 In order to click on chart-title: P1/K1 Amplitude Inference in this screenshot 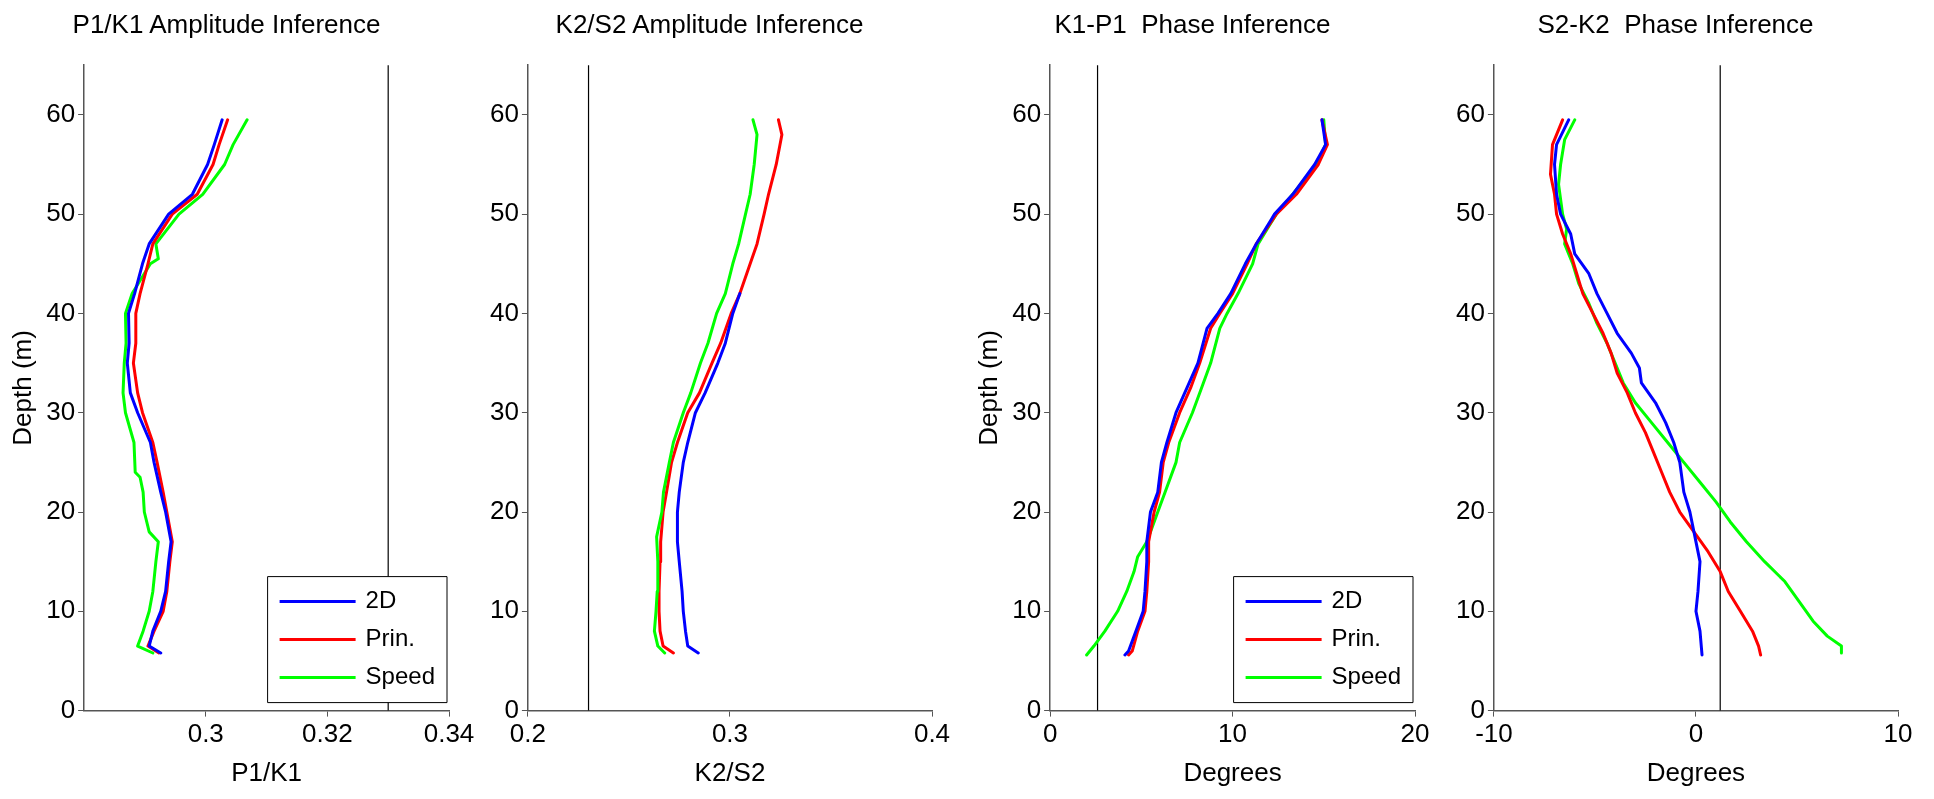, I will do `click(226, 23)`.